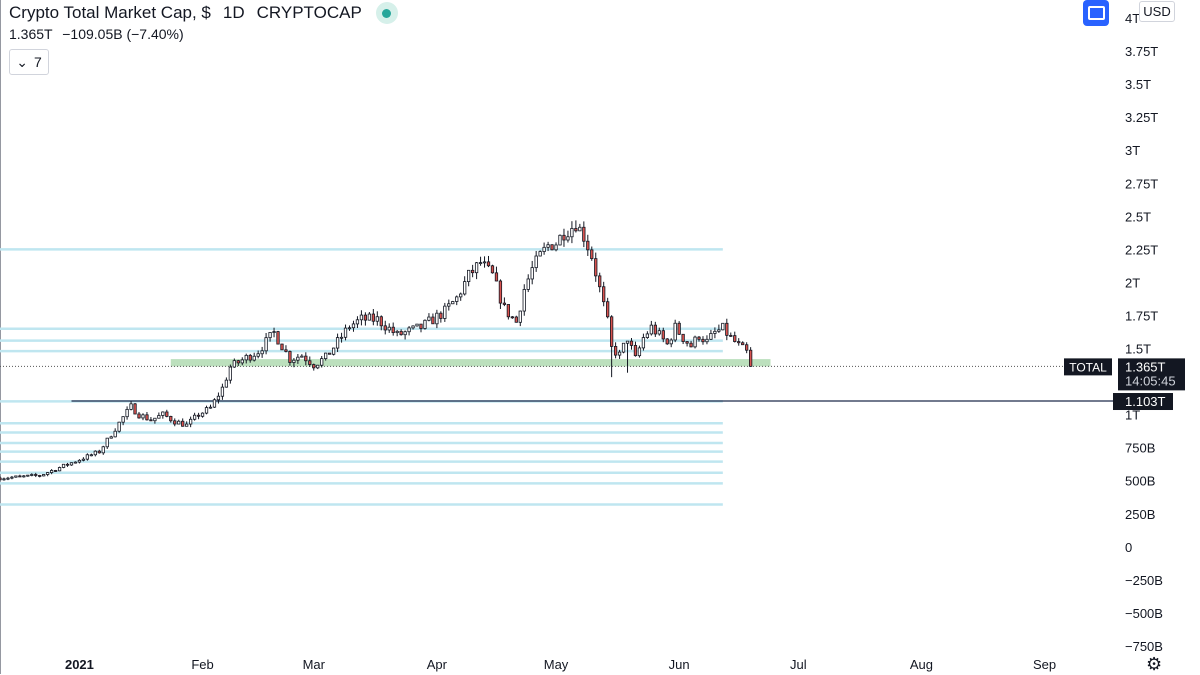 Image resolution: width=1200 pixels, height=675 pixels. I want to click on last-price-box, so click(1151, 374).